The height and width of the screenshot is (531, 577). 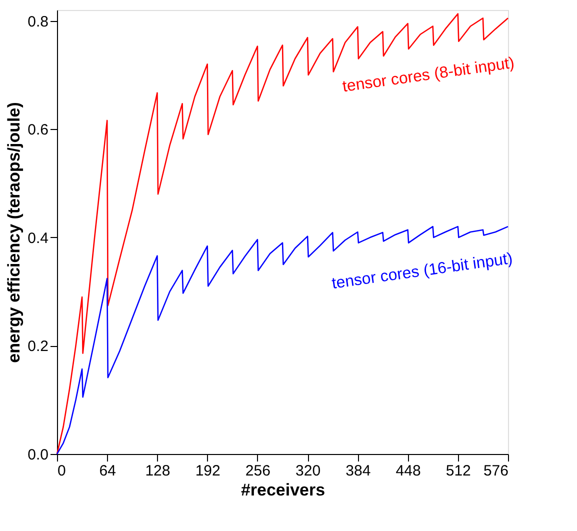 I want to click on text: tensor cores (16-bit input), so click(x=422, y=271).